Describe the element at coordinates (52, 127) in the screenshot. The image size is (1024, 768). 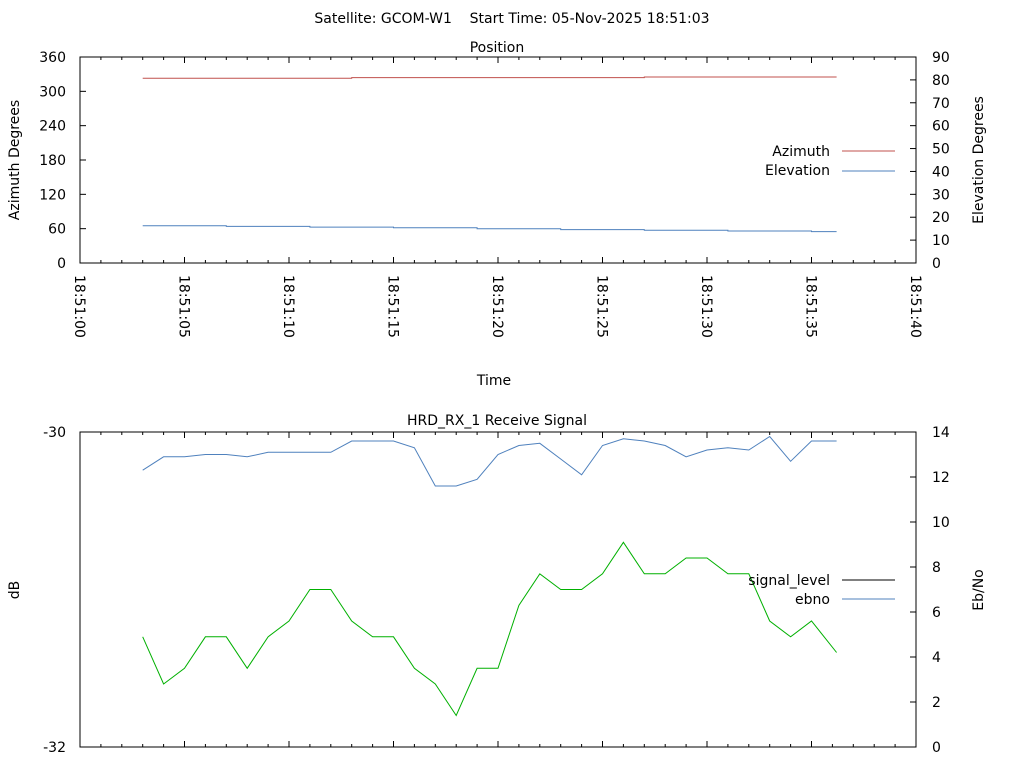
I see `y-tick-label: 240` at that location.